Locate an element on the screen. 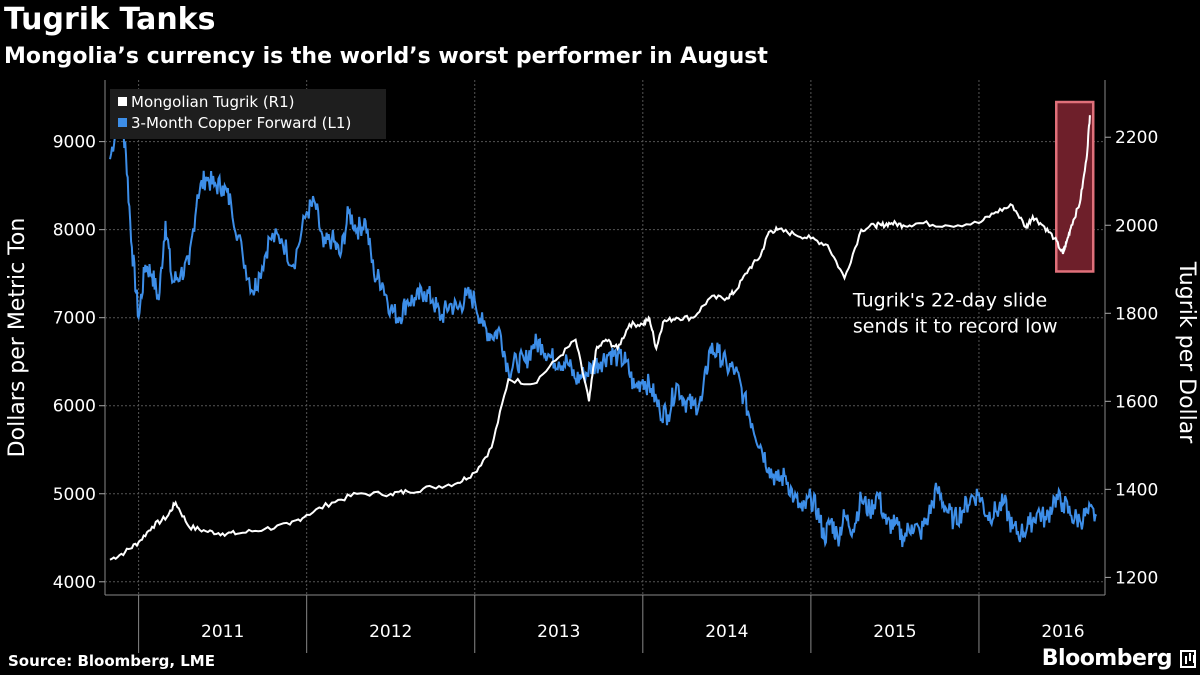  x-tick-label: 2015 is located at coordinates (894, 632).